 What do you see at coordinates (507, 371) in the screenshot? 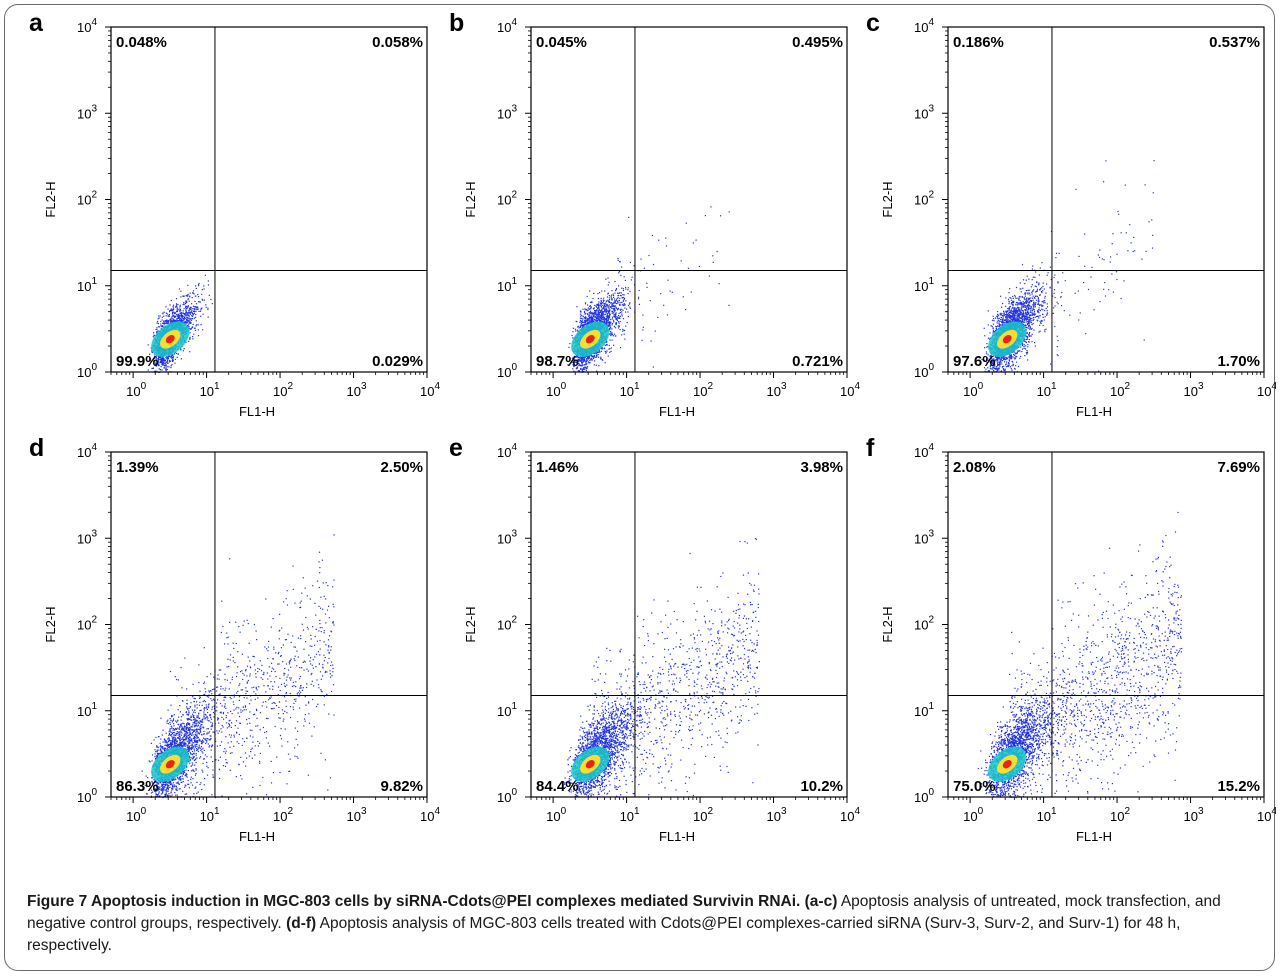
I see `y-tick-label: 10⁰` at bounding box center [507, 371].